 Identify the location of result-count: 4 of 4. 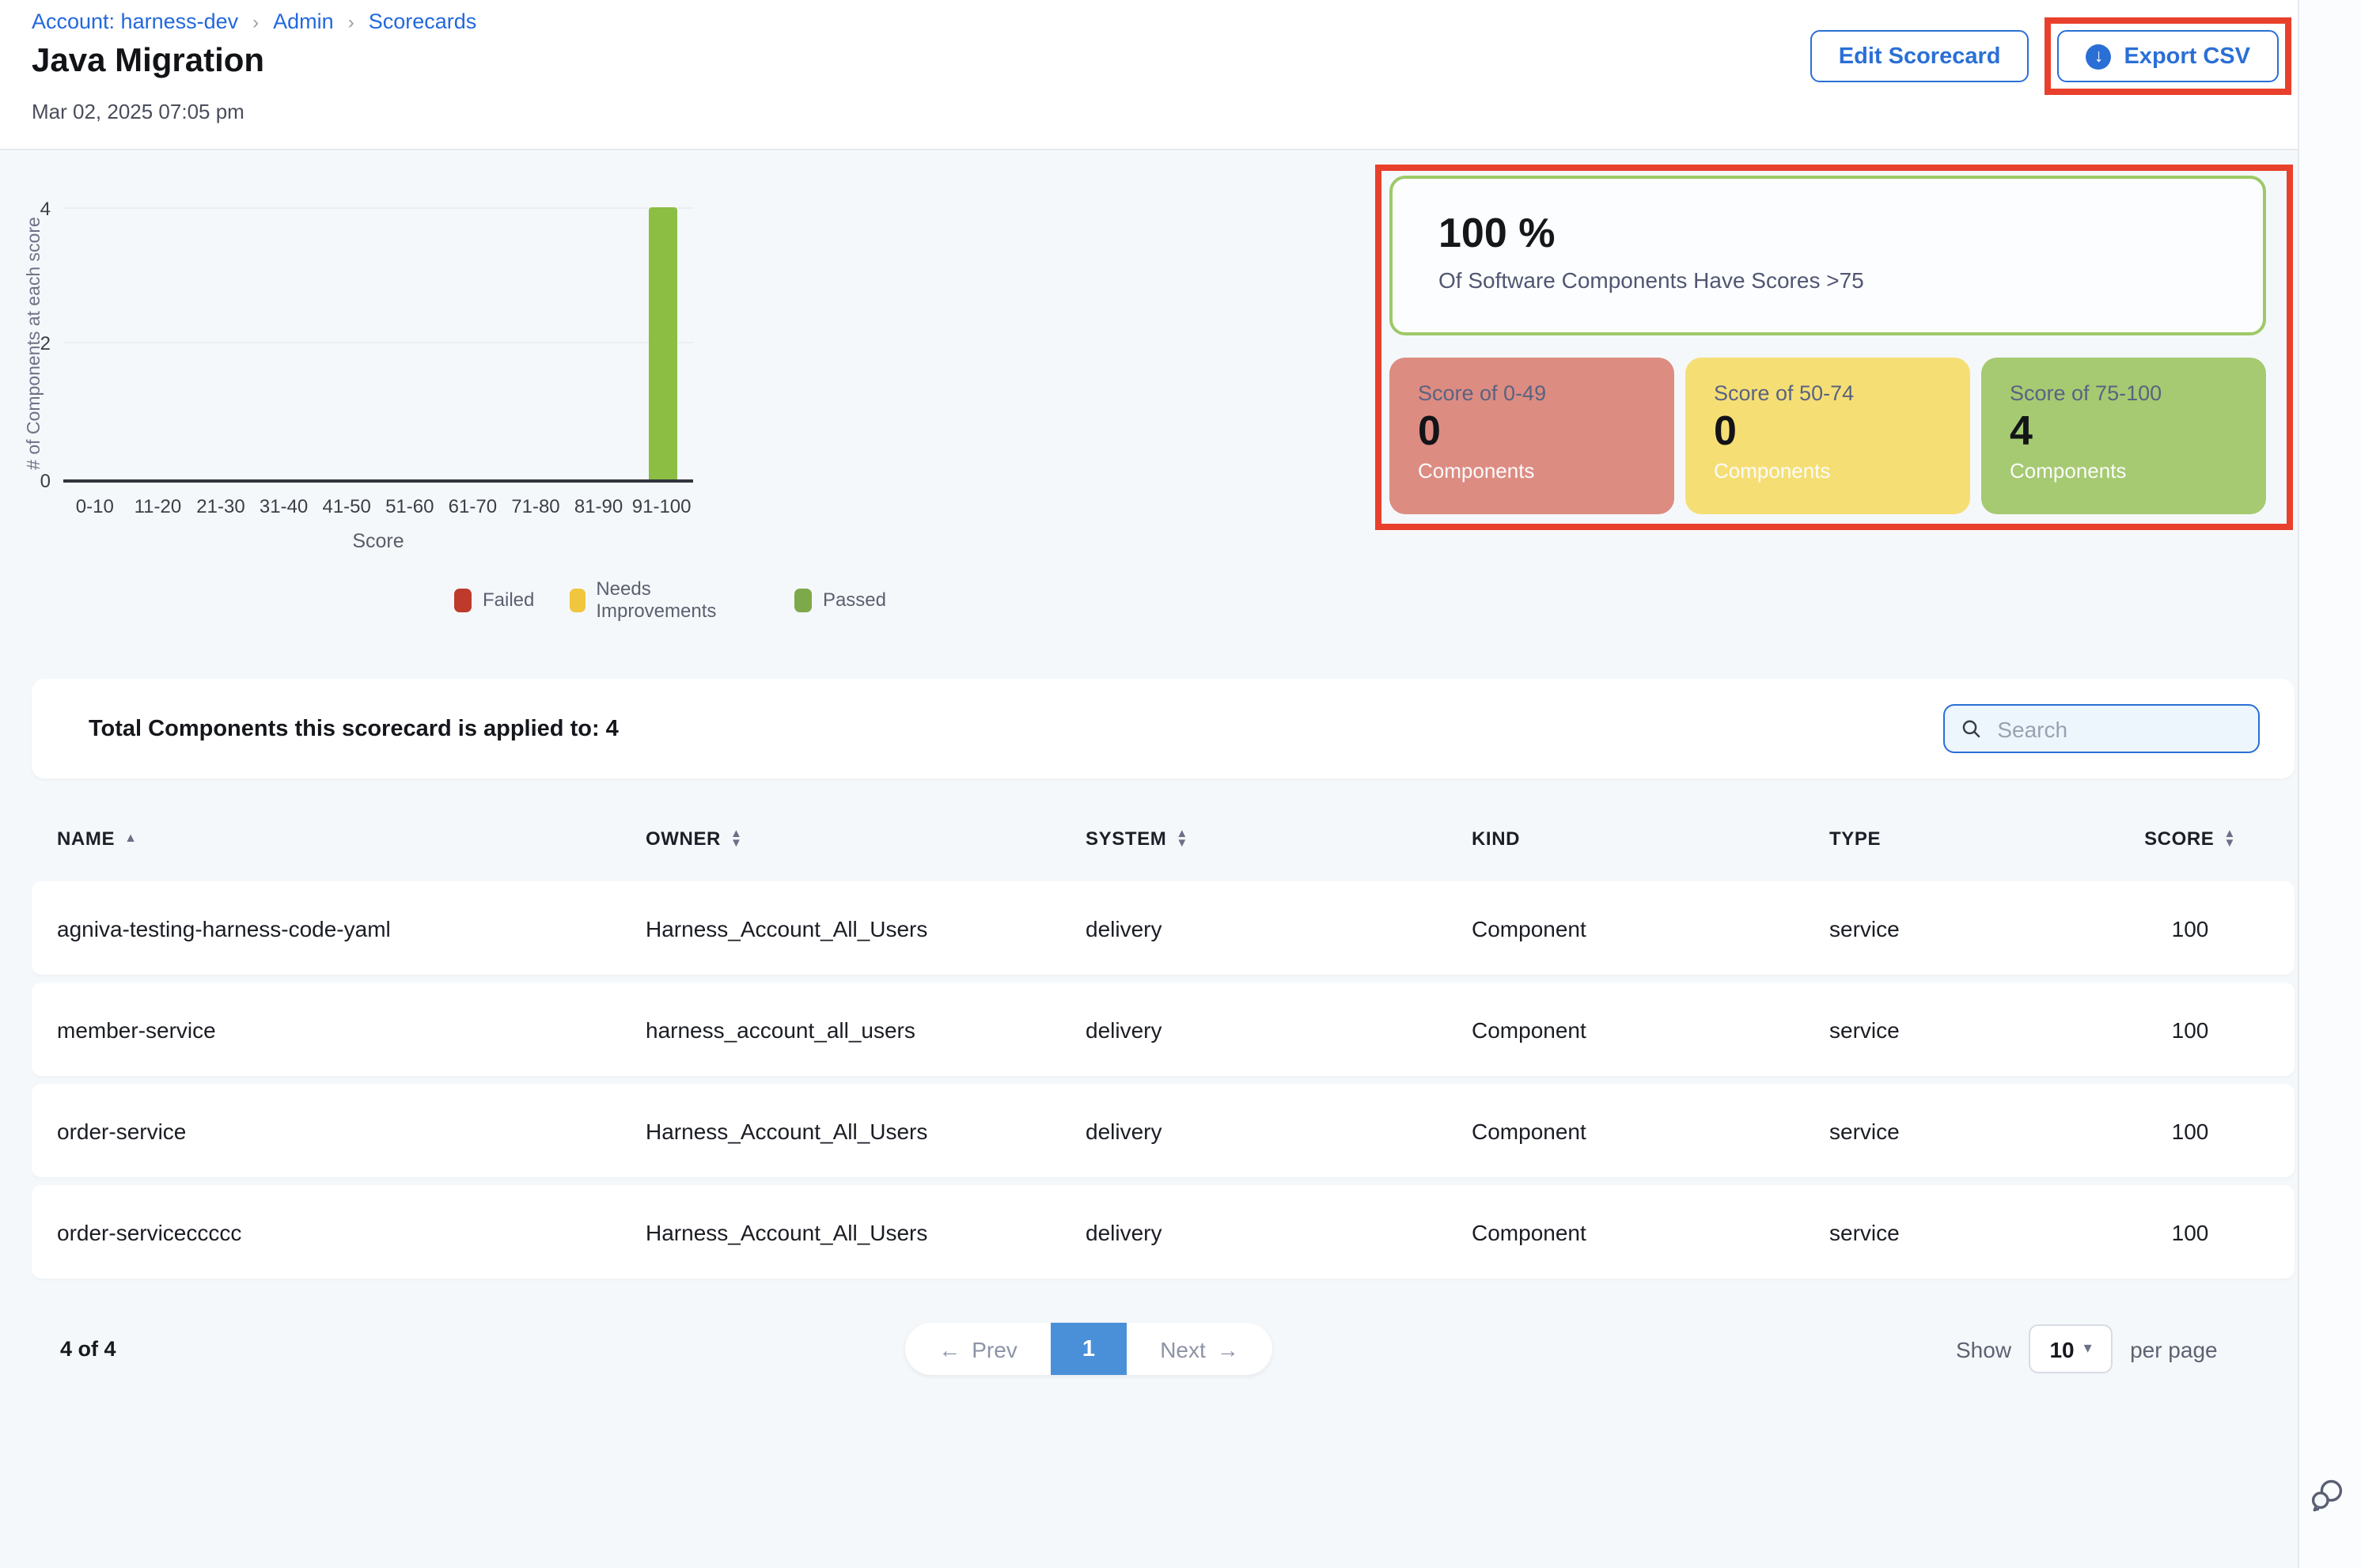
(88, 1349).